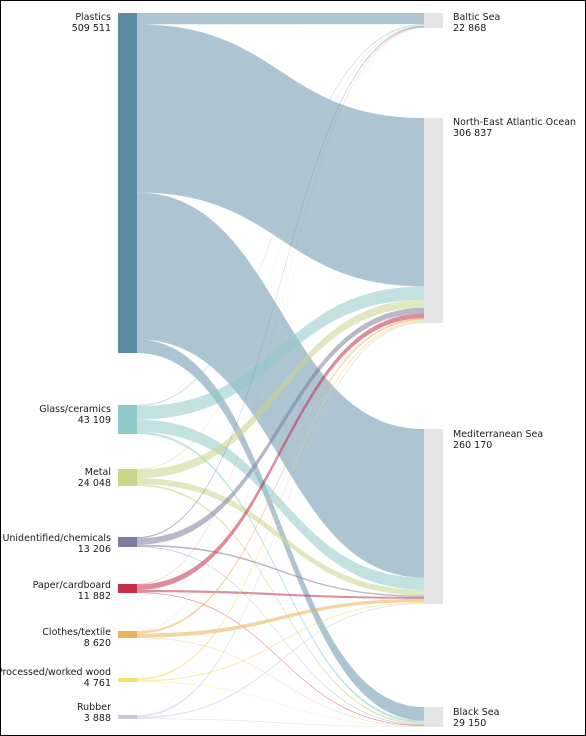 The height and width of the screenshot is (736, 586). I want to click on flow-plastics-to-baltic, so click(280, 19).